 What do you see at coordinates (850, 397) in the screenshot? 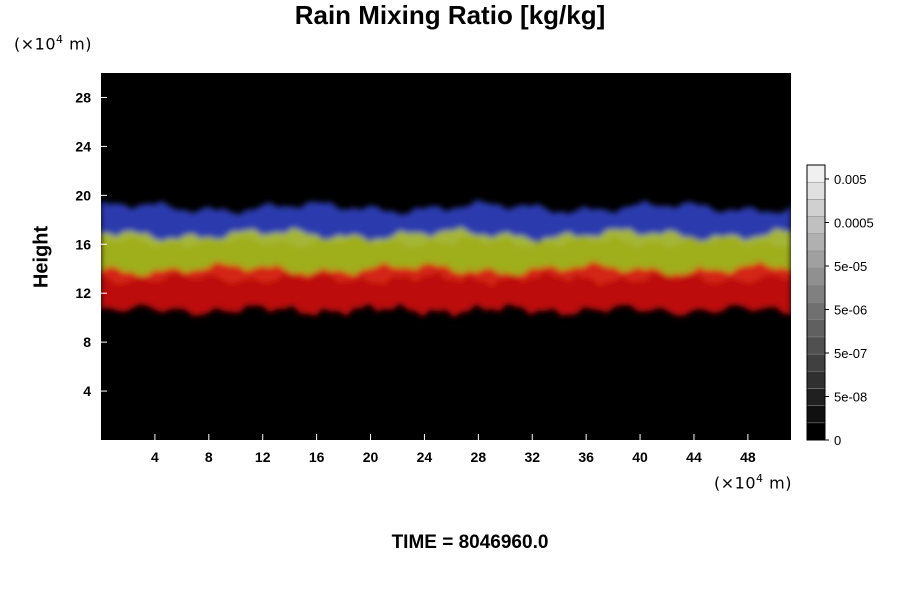
I see `colorbar-label: 5e-08` at bounding box center [850, 397].